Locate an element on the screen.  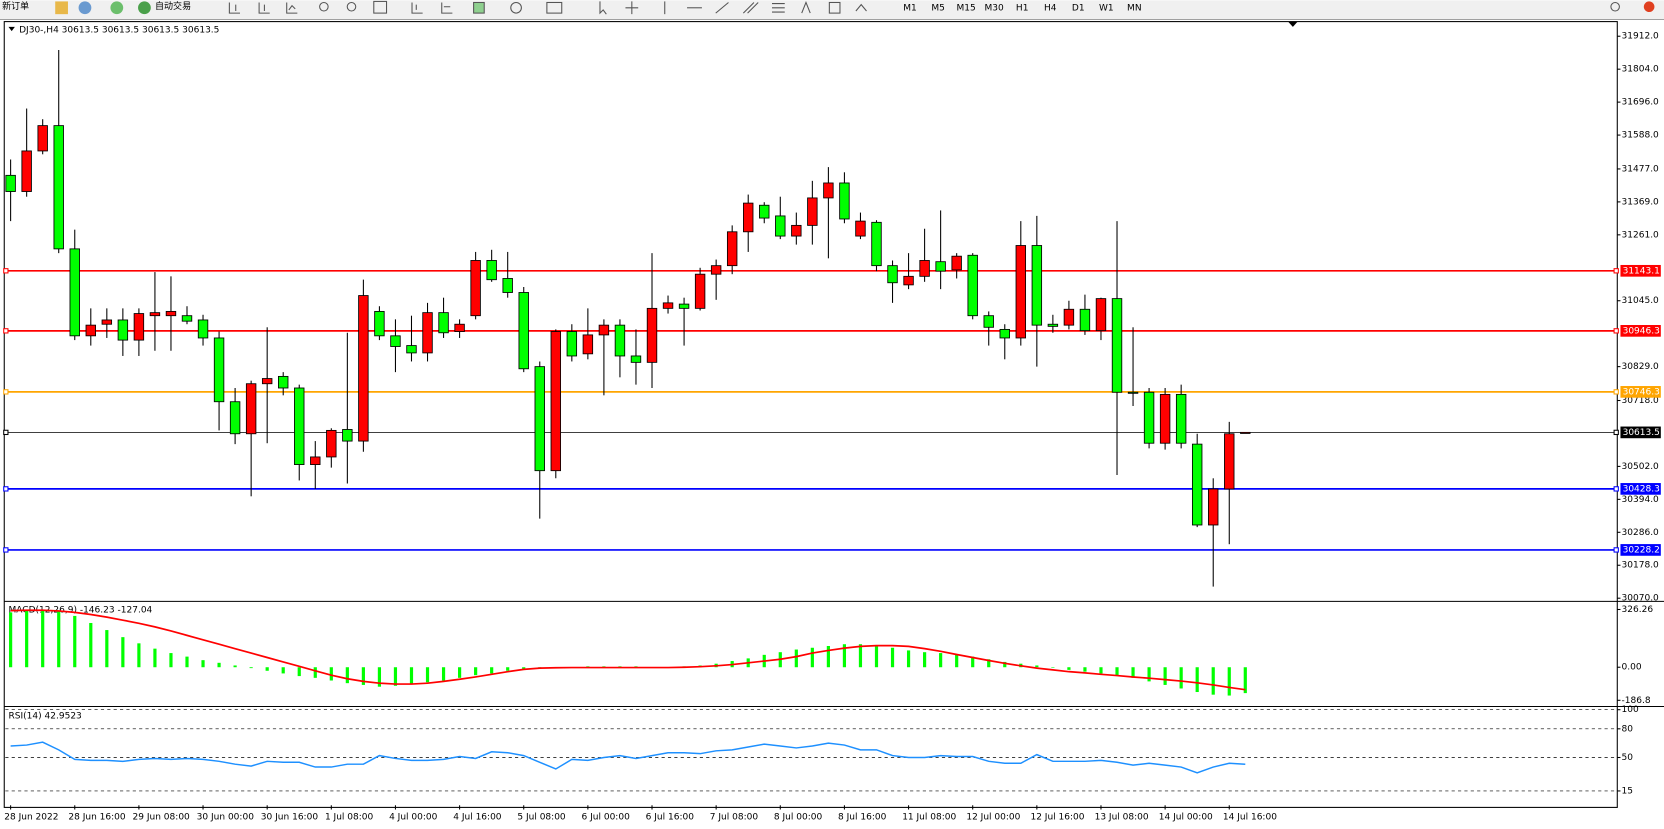
pane-title: DJ30-,H4 30613.5 30613.5 30613.5 30613.5 is located at coordinates (119, 31).